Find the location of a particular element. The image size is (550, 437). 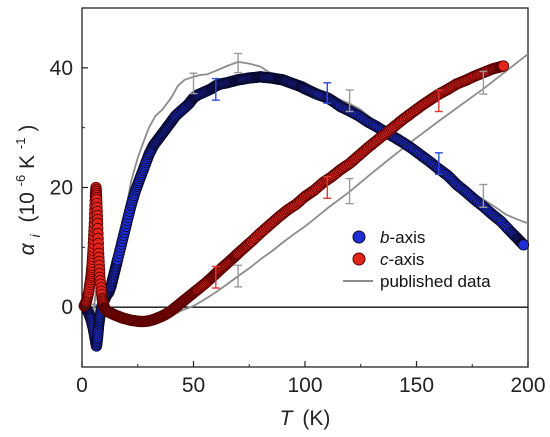

x-axis: 0 50 100 150 200 is located at coordinates (311, 379).